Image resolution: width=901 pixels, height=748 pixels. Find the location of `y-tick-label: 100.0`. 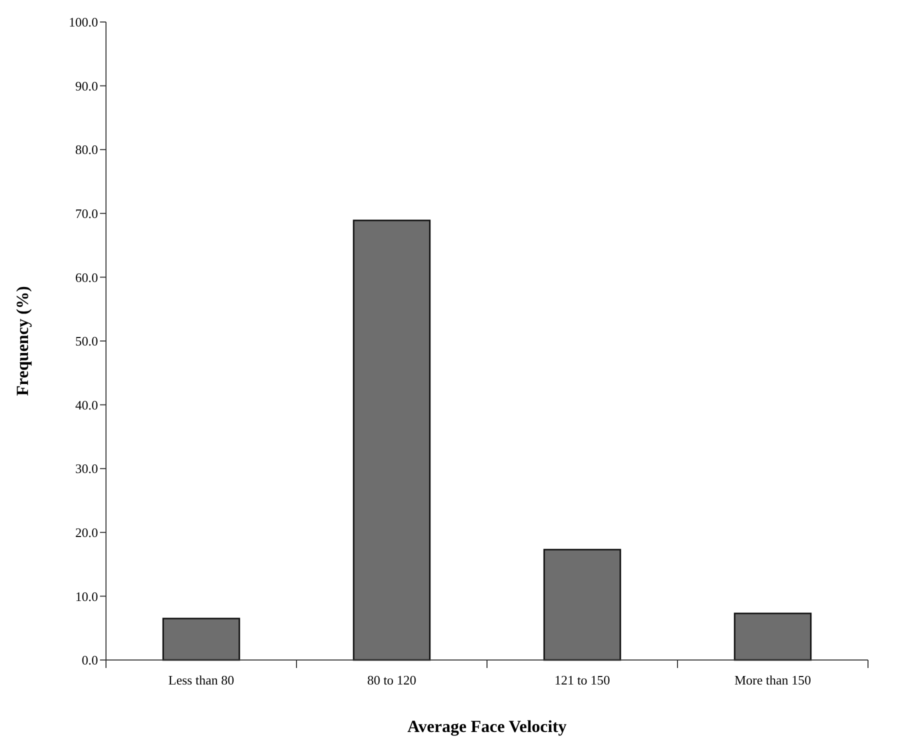

y-tick-label: 100.0 is located at coordinates (83, 22).